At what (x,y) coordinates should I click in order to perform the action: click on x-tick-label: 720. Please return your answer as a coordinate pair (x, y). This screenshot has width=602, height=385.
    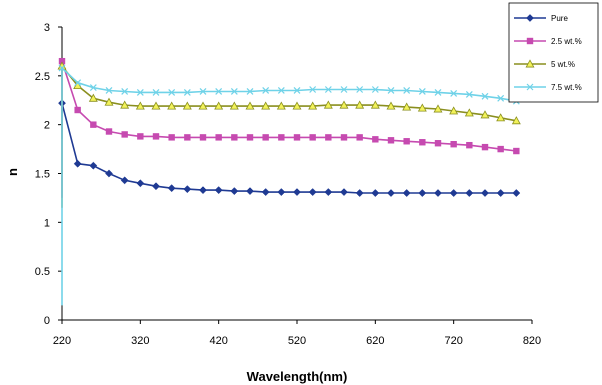
    Looking at the image, I should click on (453, 341).